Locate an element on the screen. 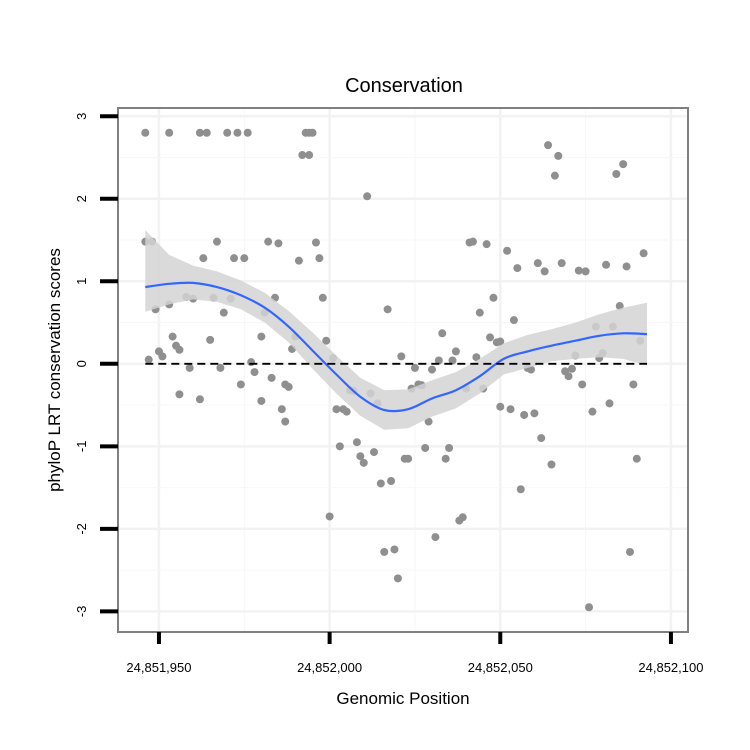  x-tick-label: 24,851,950 is located at coordinates (158, 667).